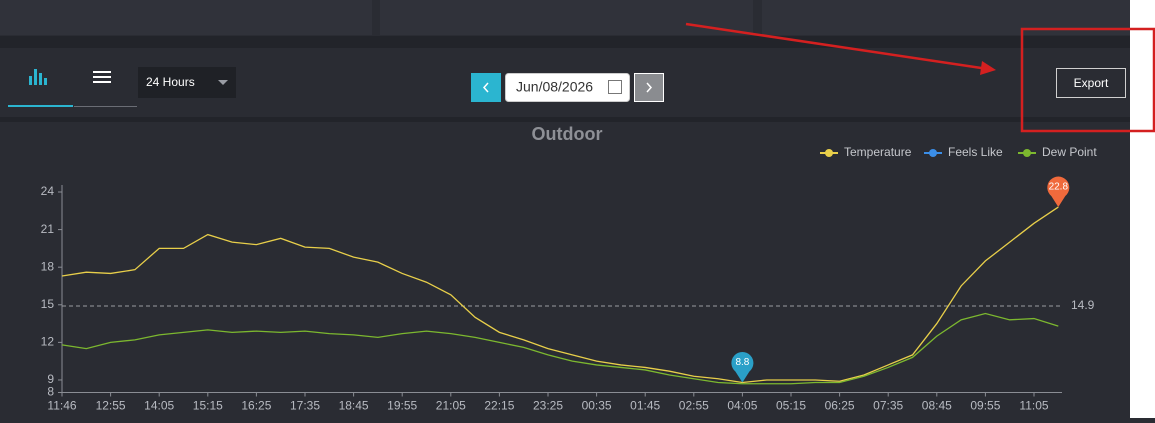 The width and height of the screenshot is (1155, 423). Describe the element at coordinates (223, 82) in the screenshot. I see `select-caret` at that location.